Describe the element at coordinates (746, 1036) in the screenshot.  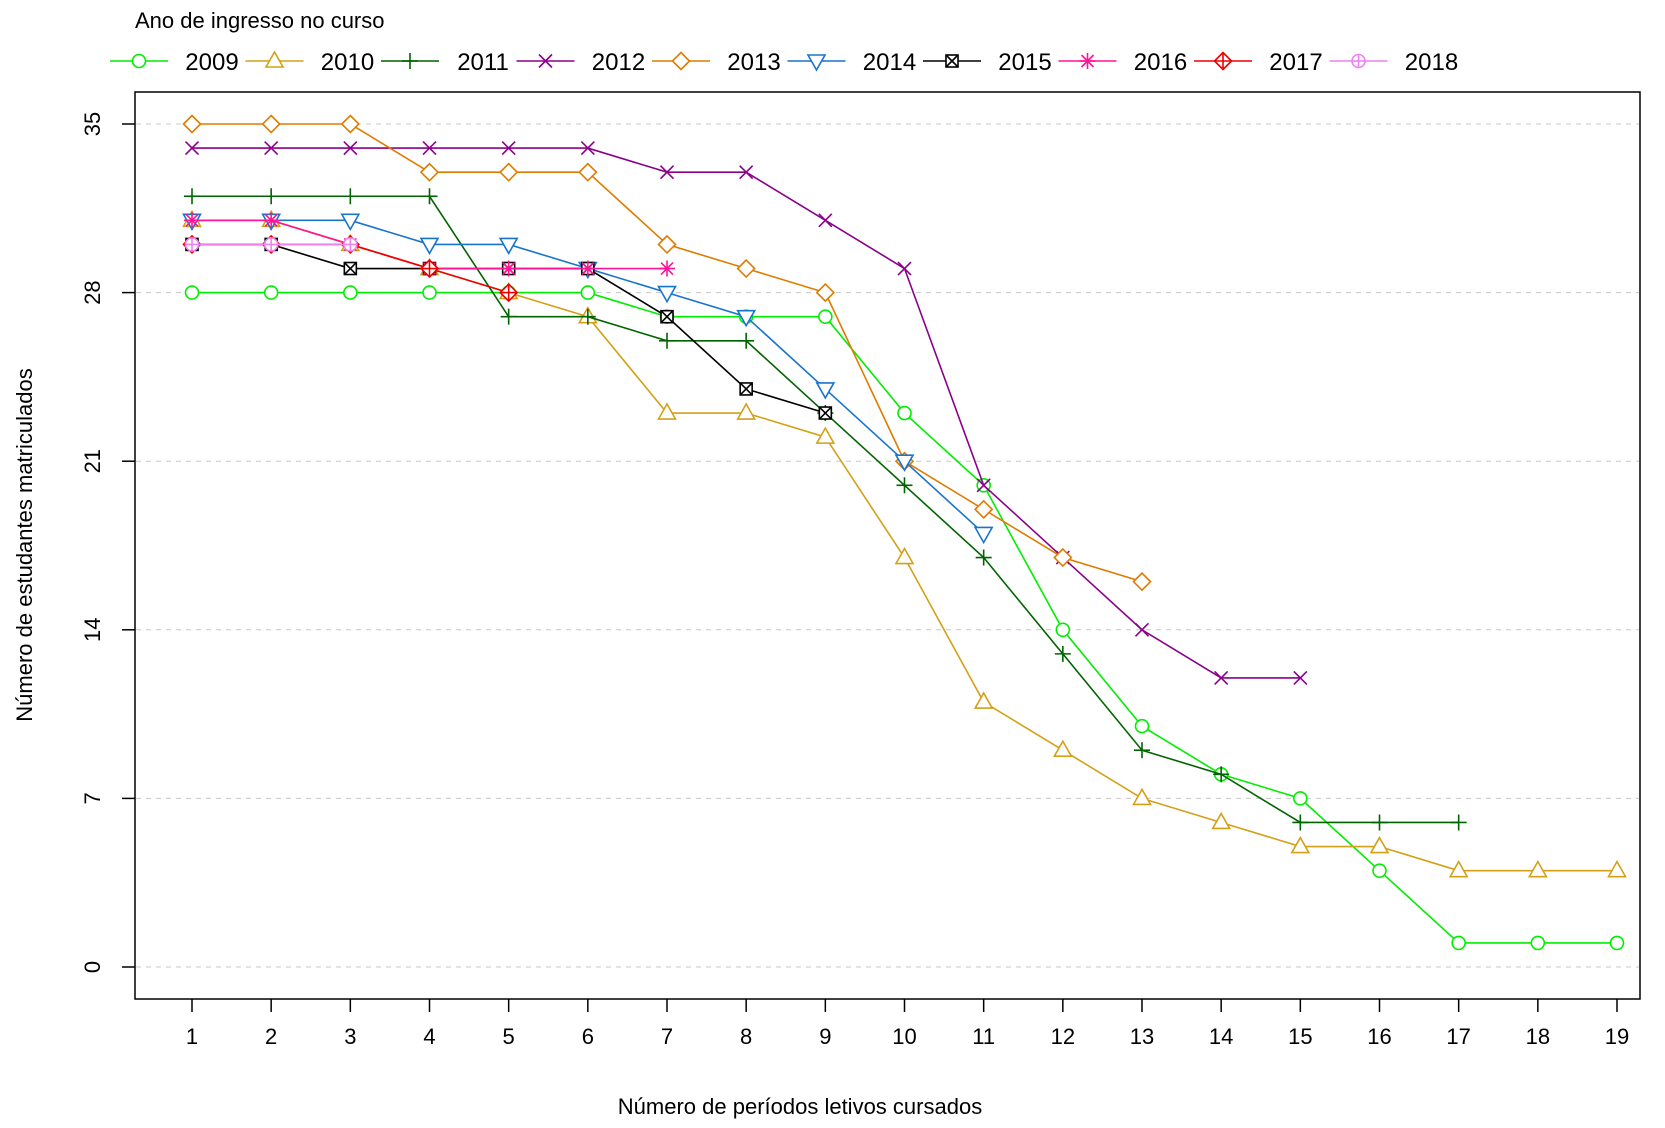
I see `x-tick-label: 8` at that location.